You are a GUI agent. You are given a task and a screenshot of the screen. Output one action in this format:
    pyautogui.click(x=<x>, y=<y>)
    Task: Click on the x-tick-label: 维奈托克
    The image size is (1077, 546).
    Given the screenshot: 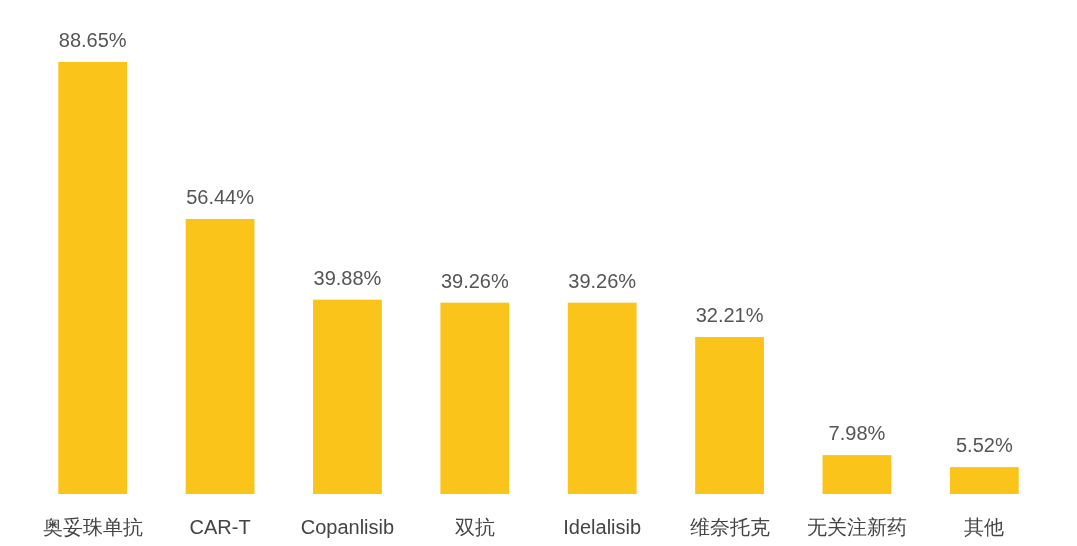 What is the action you would take?
    pyautogui.click(x=729, y=527)
    